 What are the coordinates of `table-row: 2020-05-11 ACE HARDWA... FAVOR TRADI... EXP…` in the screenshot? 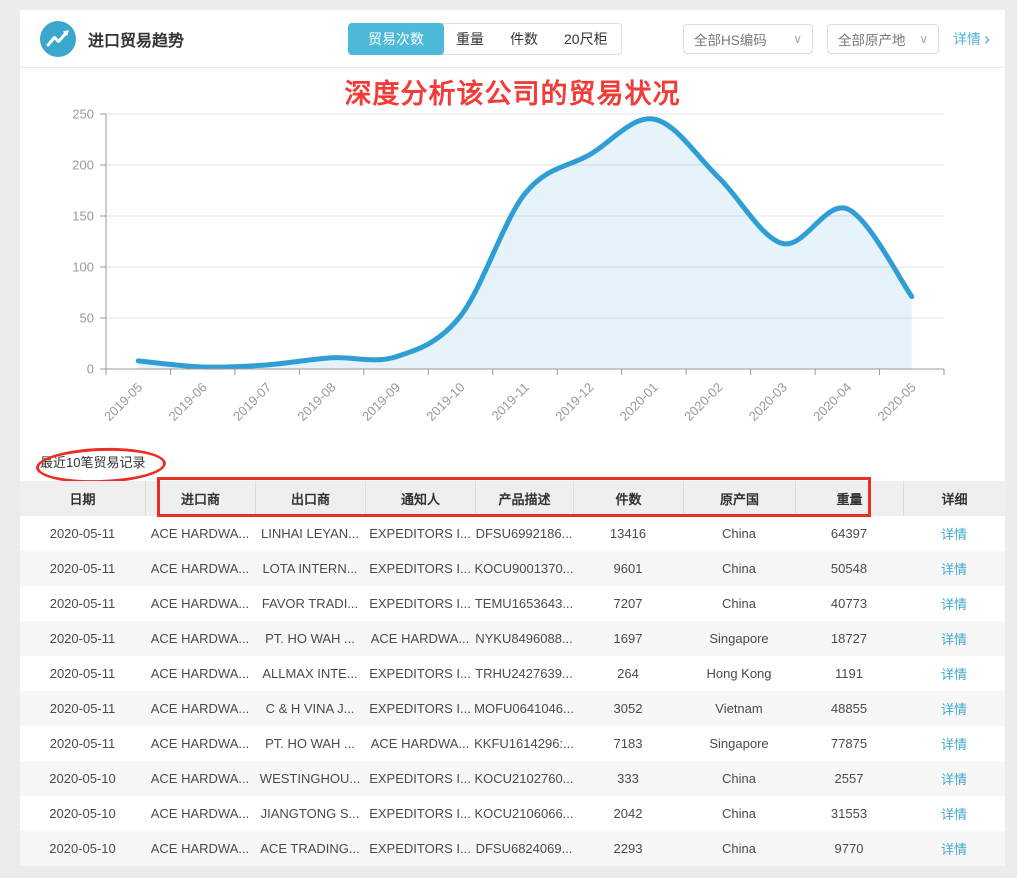 It's located at (512, 603).